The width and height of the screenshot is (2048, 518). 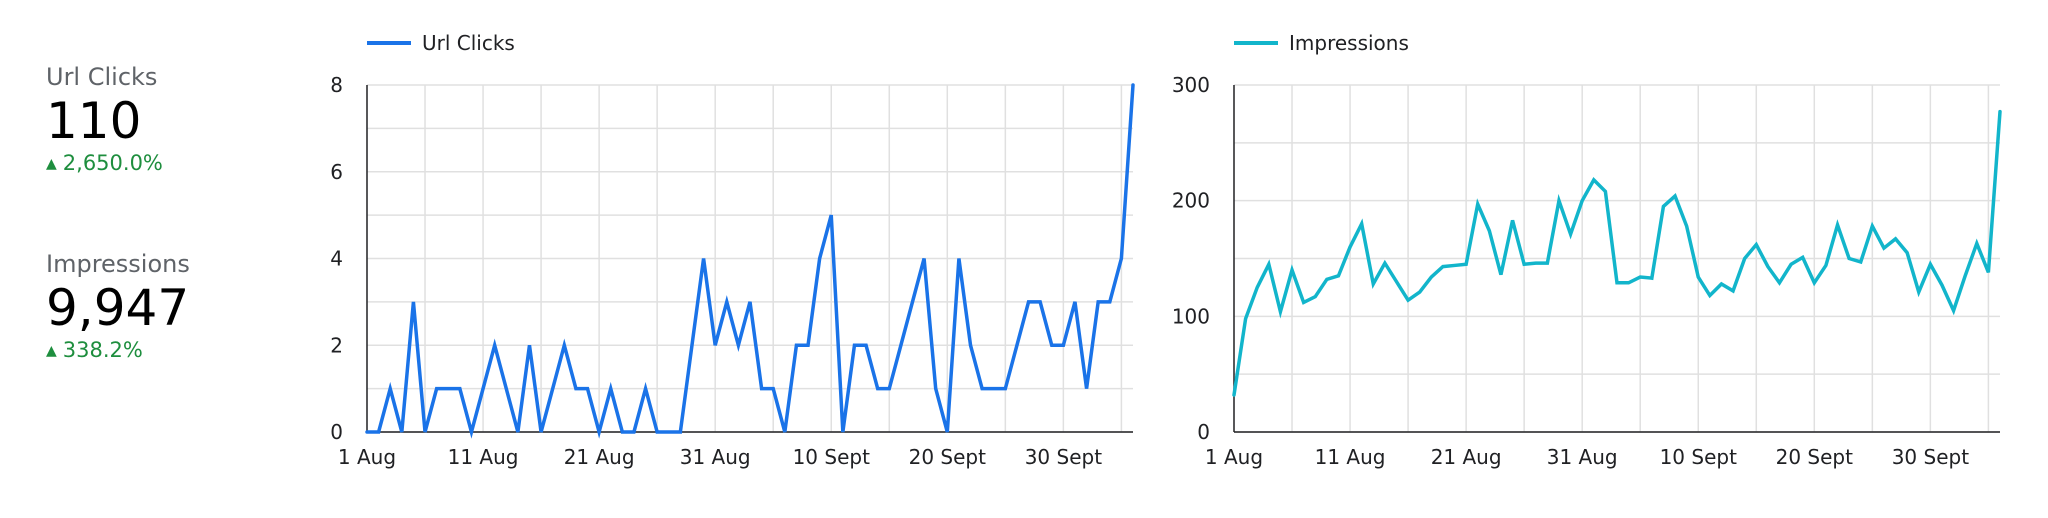 What do you see at coordinates (1191, 316) in the screenshot?
I see `y-tick-label: 100` at bounding box center [1191, 316].